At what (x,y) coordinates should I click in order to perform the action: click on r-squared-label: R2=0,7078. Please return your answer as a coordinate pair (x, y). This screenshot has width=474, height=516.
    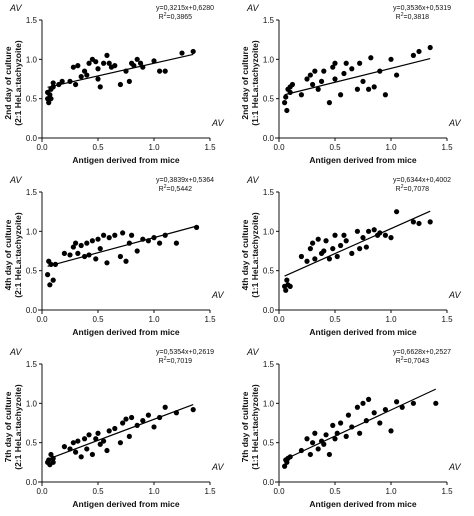
    Looking at the image, I should click on (412, 188).